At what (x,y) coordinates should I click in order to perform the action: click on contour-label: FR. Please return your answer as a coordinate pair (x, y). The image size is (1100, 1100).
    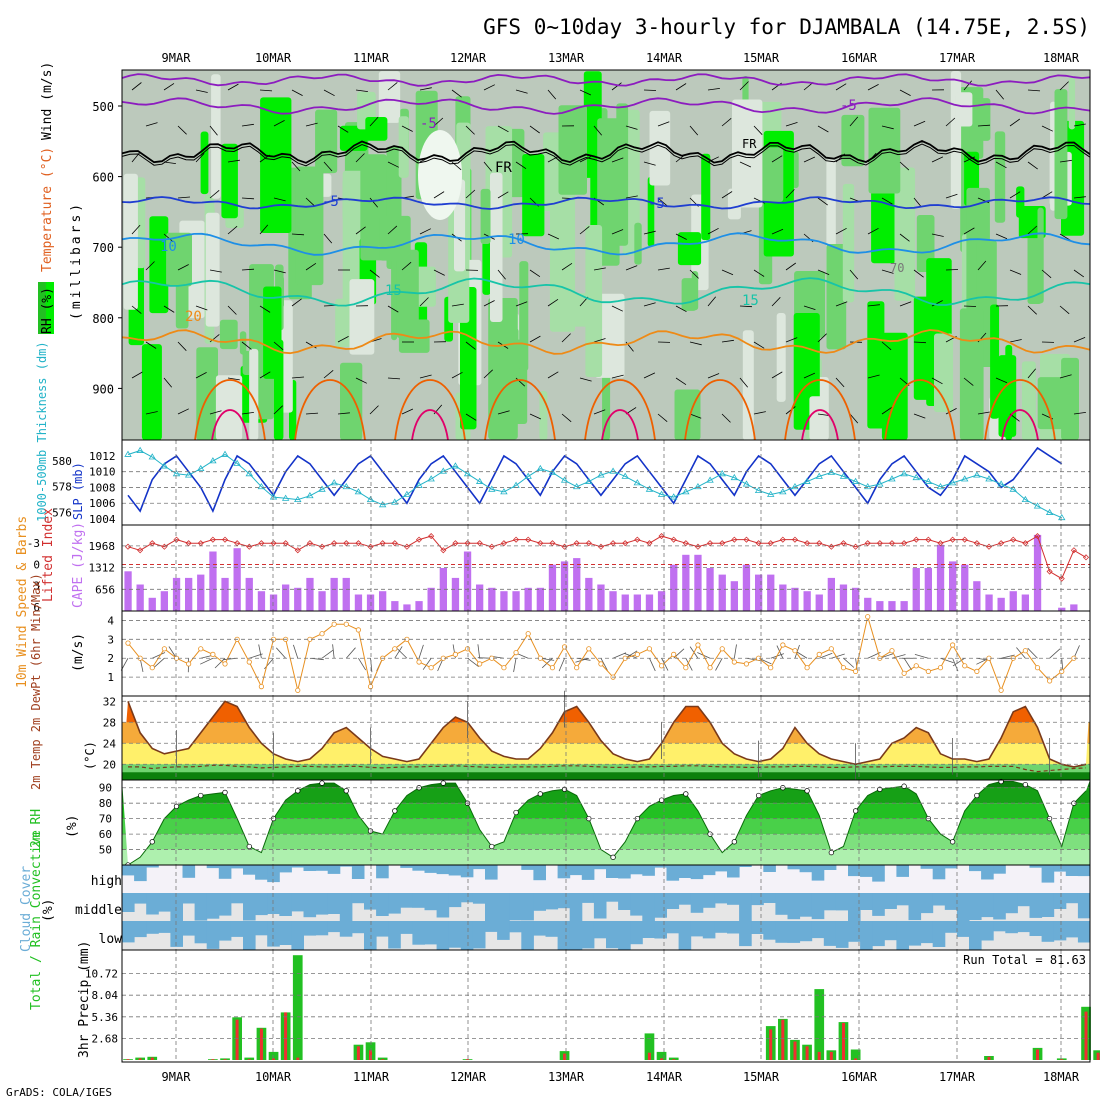
    Looking at the image, I should click on (503, 168).